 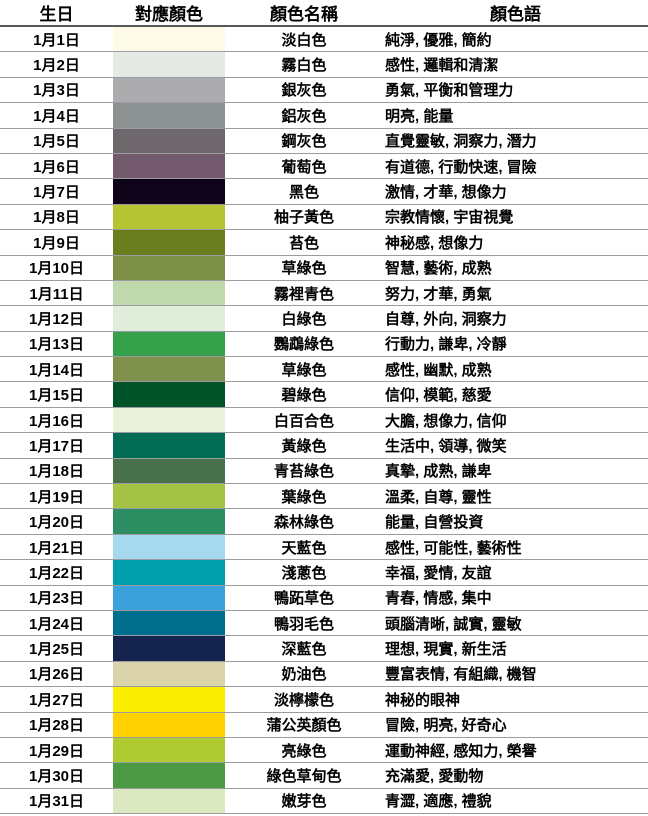 I want to click on table-row: 1月5日 鋼灰色 直覺靈敏, 洞察力, 潛力, so click(x=324, y=141).